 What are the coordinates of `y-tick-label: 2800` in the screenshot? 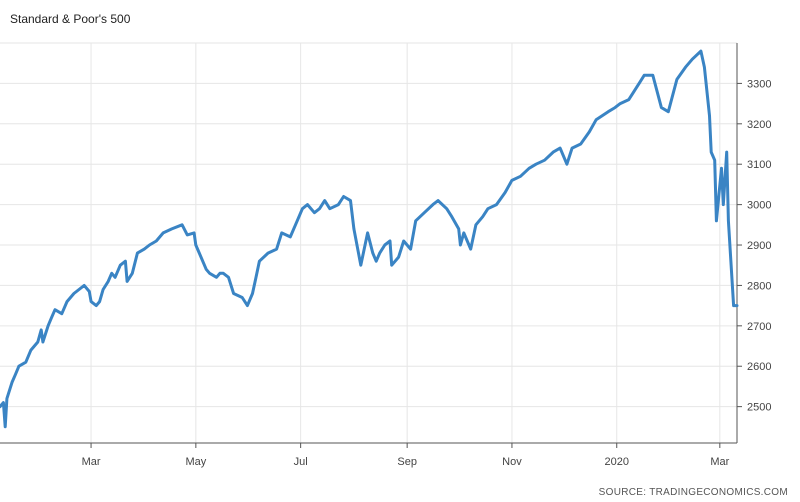 It's located at (759, 286).